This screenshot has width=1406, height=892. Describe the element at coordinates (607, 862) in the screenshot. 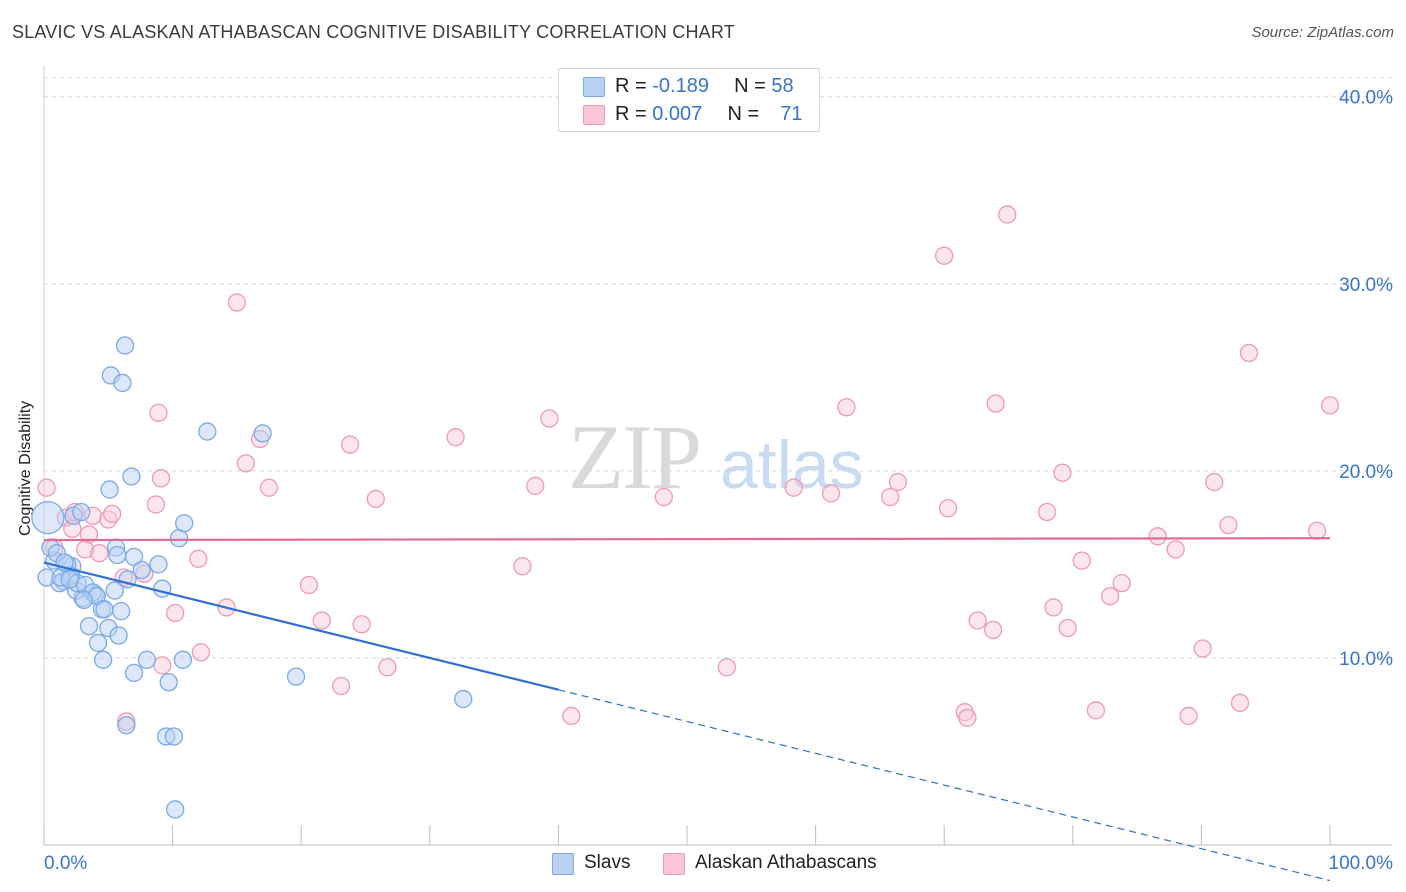

I see `bottom-legend-label-slavs: Slavs` at that location.